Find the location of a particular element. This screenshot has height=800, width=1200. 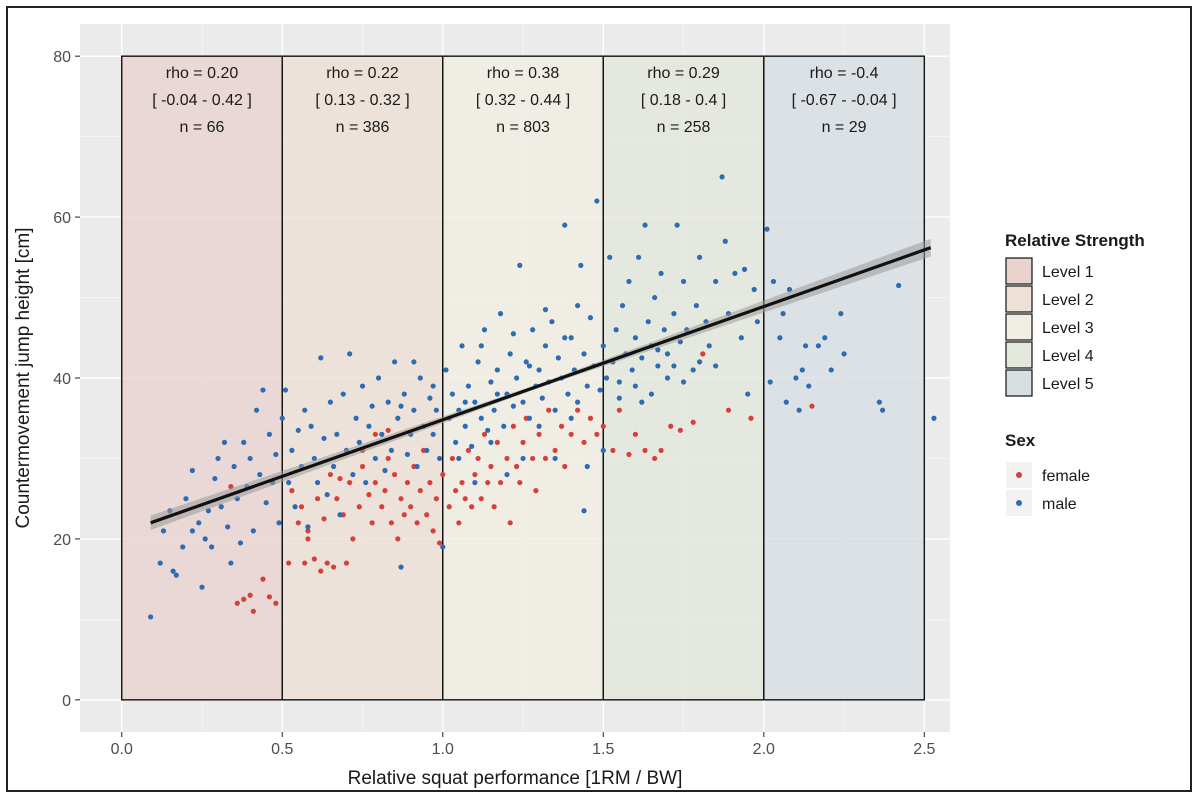

x-tick-label: 0.0 is located at coordinates (122, 749).